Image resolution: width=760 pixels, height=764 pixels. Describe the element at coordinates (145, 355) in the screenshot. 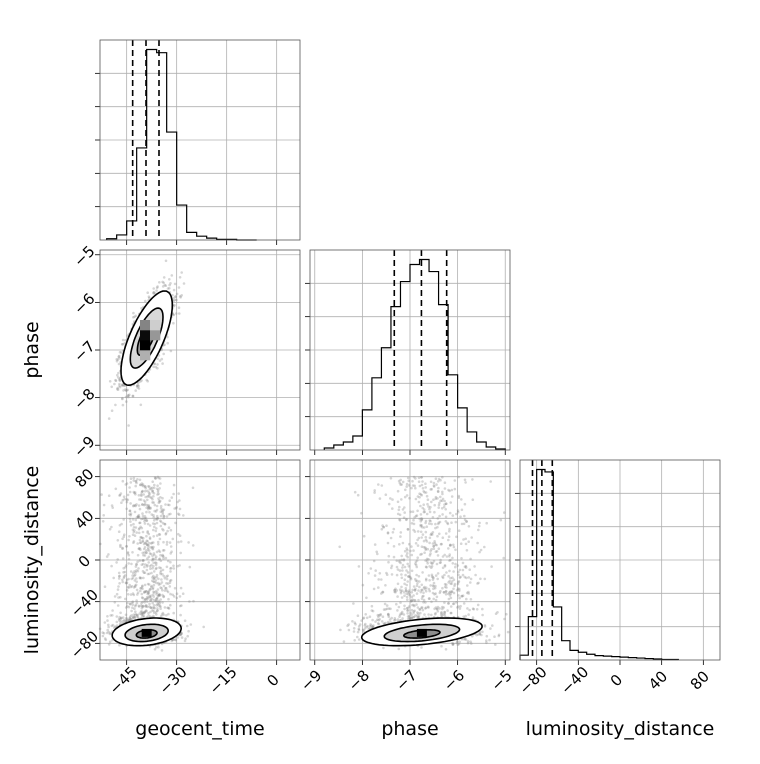

I see `scatter-geocent-time-vs-phase-density-cell` at that location.